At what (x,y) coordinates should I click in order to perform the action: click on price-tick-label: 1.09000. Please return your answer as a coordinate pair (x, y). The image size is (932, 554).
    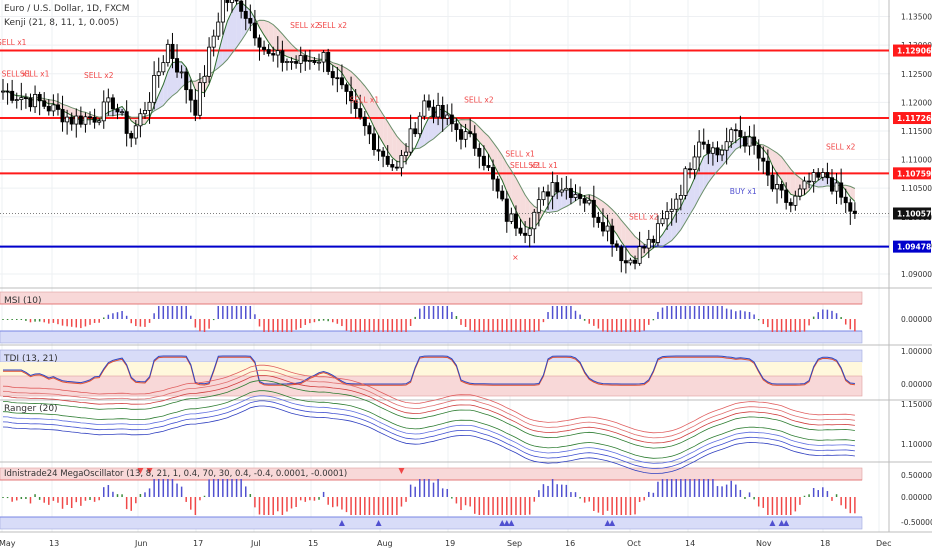
    Looking at the image, I should click on (916, 274).